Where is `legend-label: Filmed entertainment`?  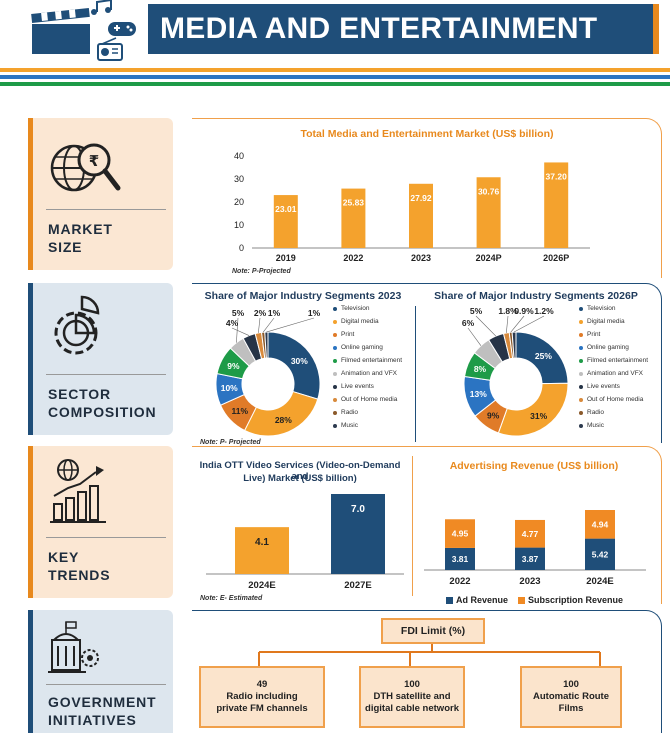 legend-label: Filmed entertainment is located at coordinates (372, 360).